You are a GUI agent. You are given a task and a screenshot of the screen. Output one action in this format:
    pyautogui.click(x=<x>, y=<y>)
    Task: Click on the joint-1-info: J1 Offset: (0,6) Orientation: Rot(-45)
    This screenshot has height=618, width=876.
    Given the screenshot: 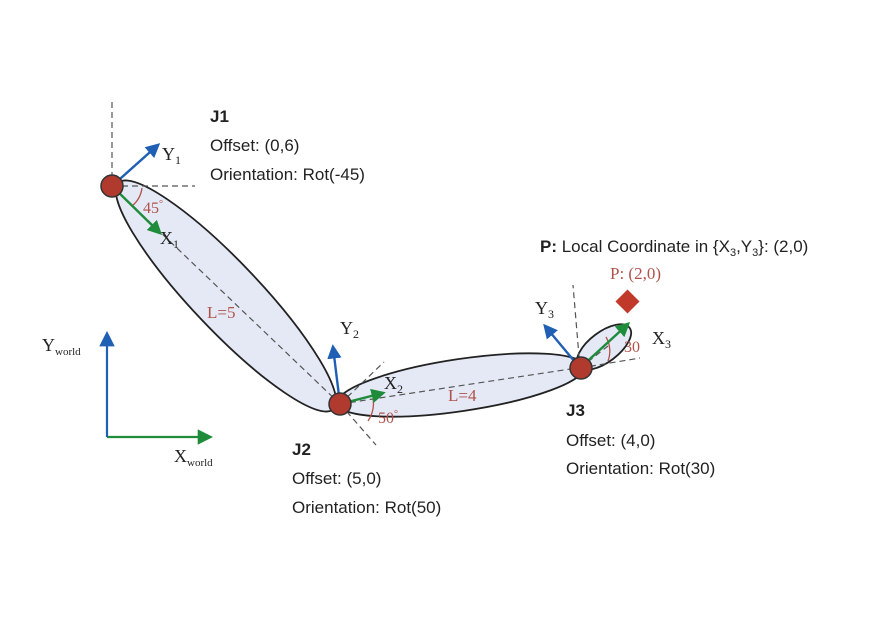 What is the action you would take?
    pyautogui.click(x=287, y=145)
    